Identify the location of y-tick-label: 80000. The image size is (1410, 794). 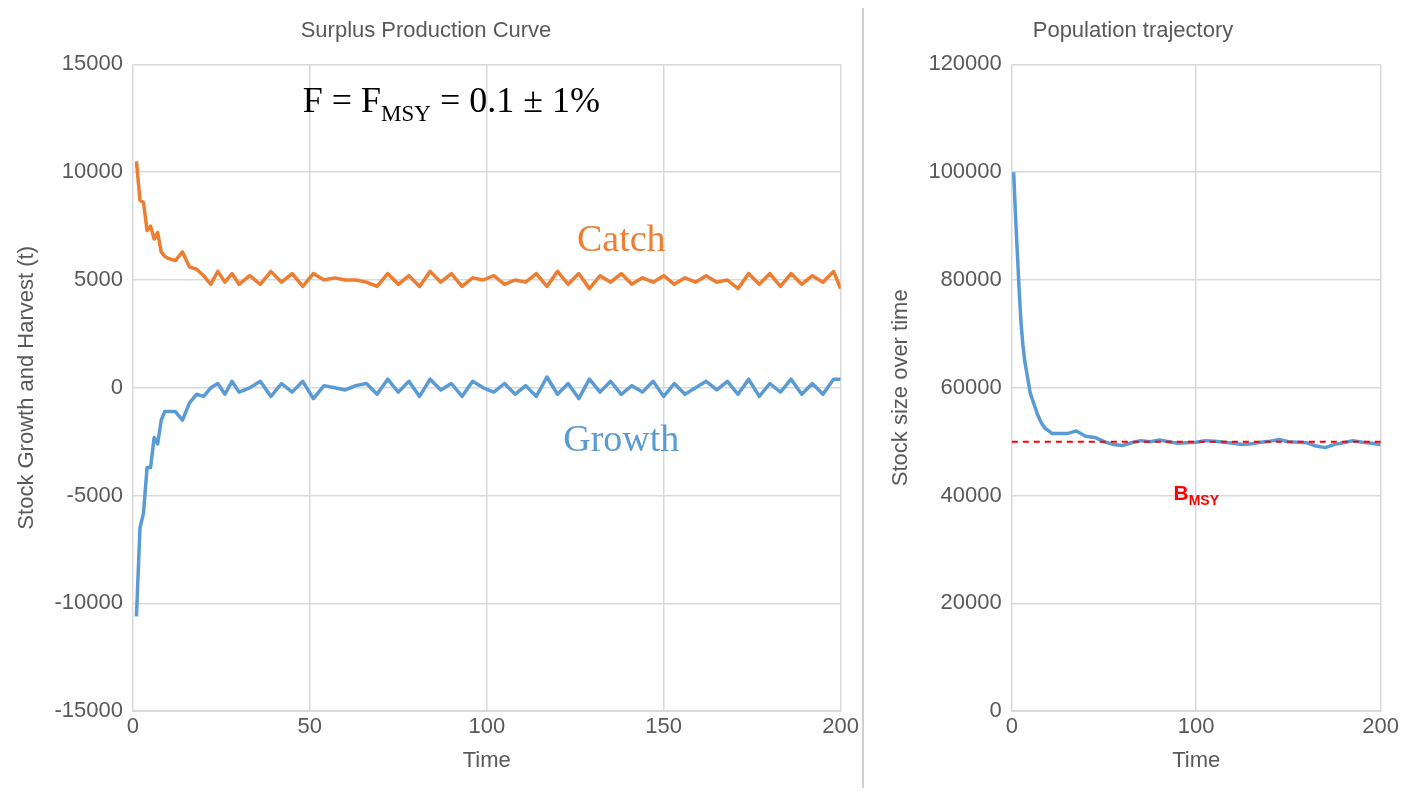
(971, 279).